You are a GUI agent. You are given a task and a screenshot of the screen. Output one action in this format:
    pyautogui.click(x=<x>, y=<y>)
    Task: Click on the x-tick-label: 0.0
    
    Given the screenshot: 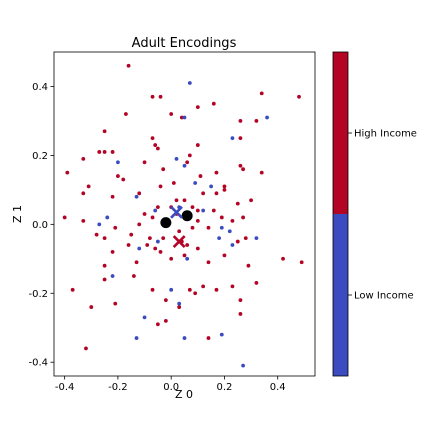 What is the action you would take?
    pyautogui.click(x=171, y=387)
    